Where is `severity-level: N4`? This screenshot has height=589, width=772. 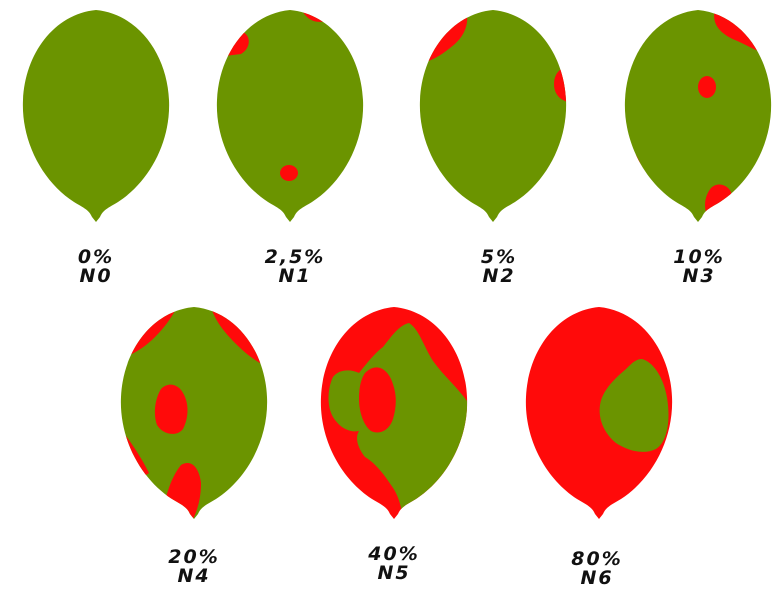 severity-level: N4 is located at coordinates (194, 576).